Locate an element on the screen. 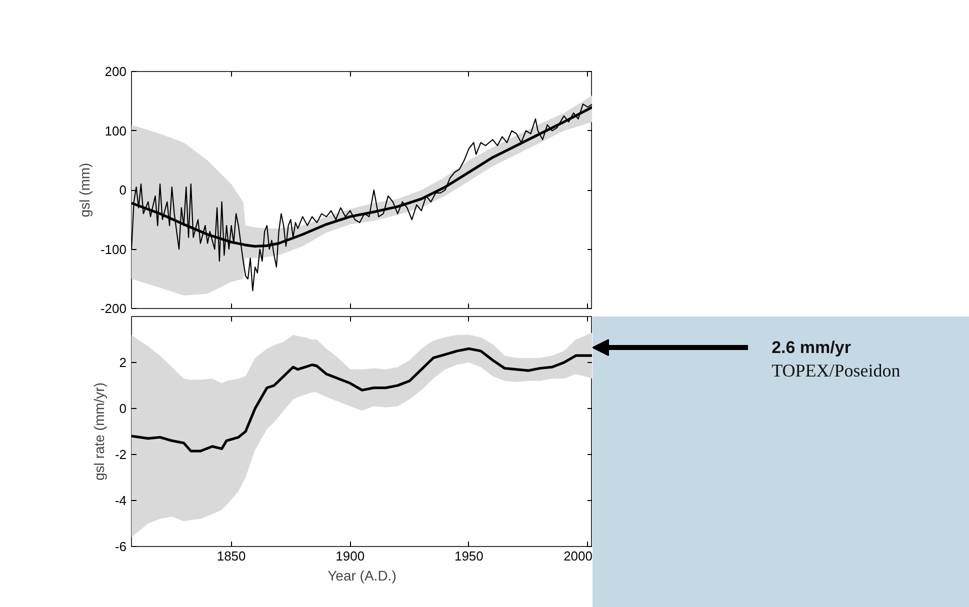 This screenshot has width=969, height=607. x-tick-label: 1900 is located at coordinates (350, 556).